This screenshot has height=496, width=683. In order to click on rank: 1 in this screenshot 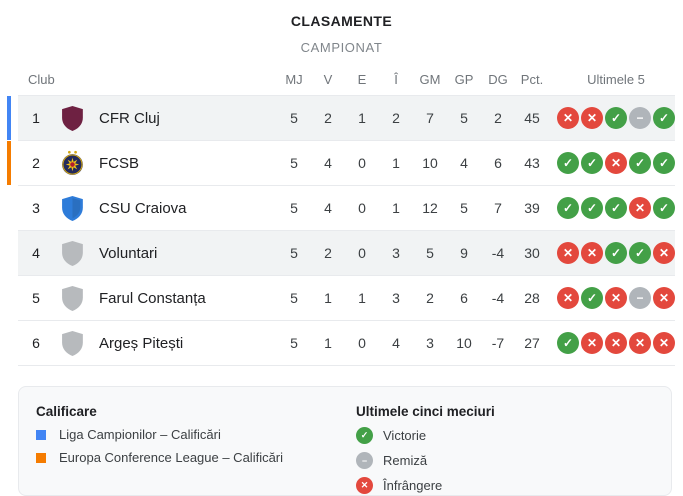, I will do `click(36, 118)`.